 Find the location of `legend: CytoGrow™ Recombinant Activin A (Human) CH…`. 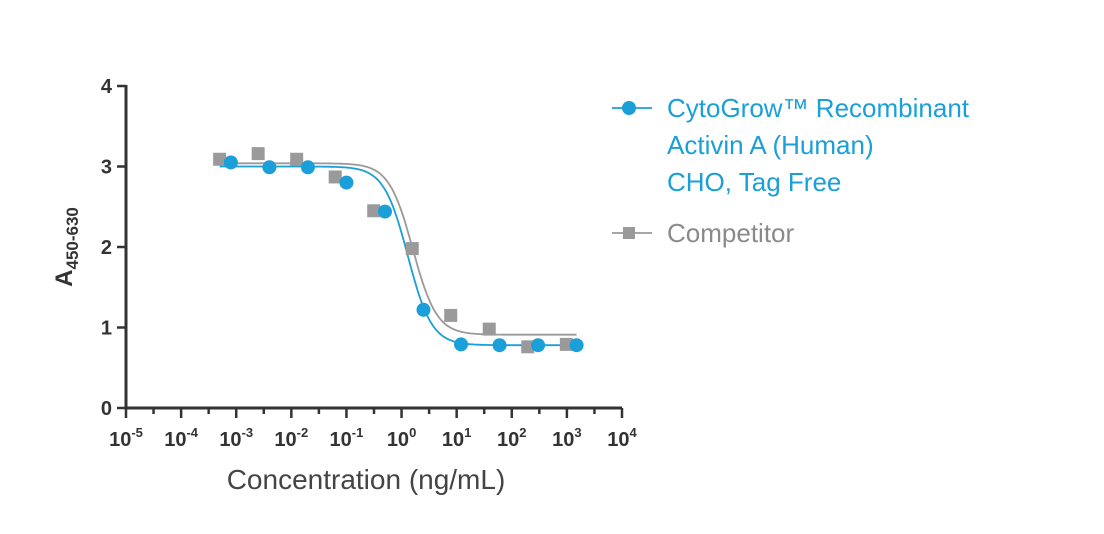

legend: CytoGrow™ Recombinant Activin A (Human) CH… is located at coordinates (791, 170).